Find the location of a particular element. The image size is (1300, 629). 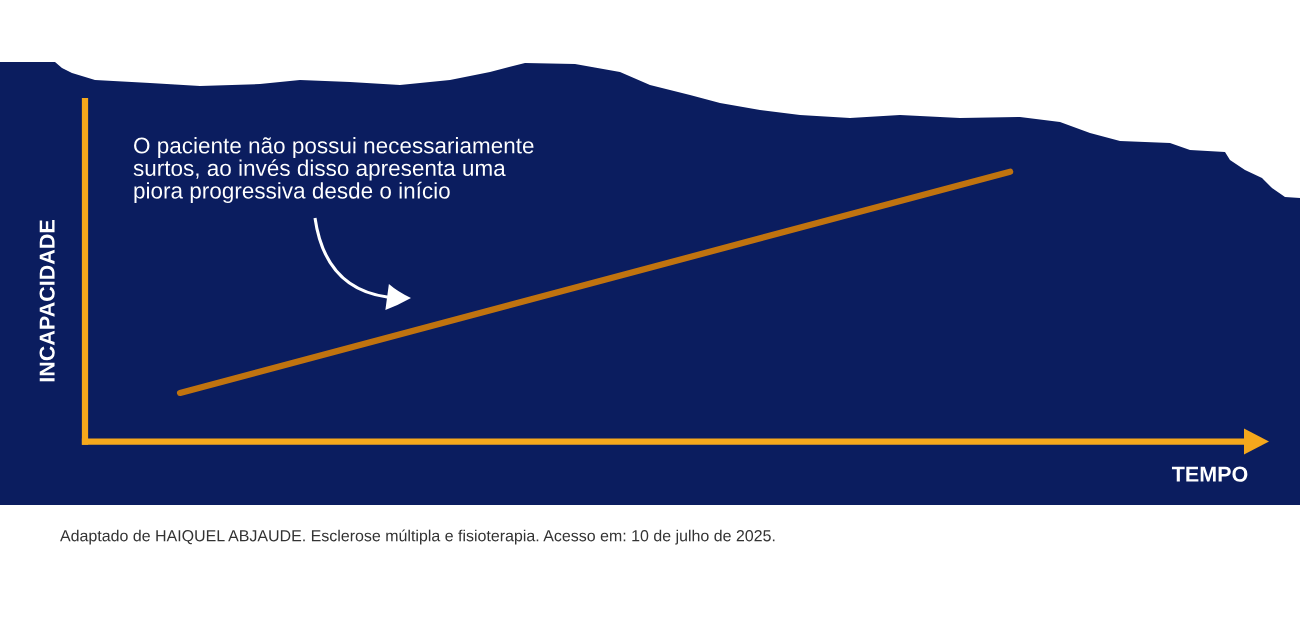

annotation: O paciente não possui necessariamente surtos, ao invés disso apresenta uma piora progressiva desde o início is located at coordinates (333, 170).